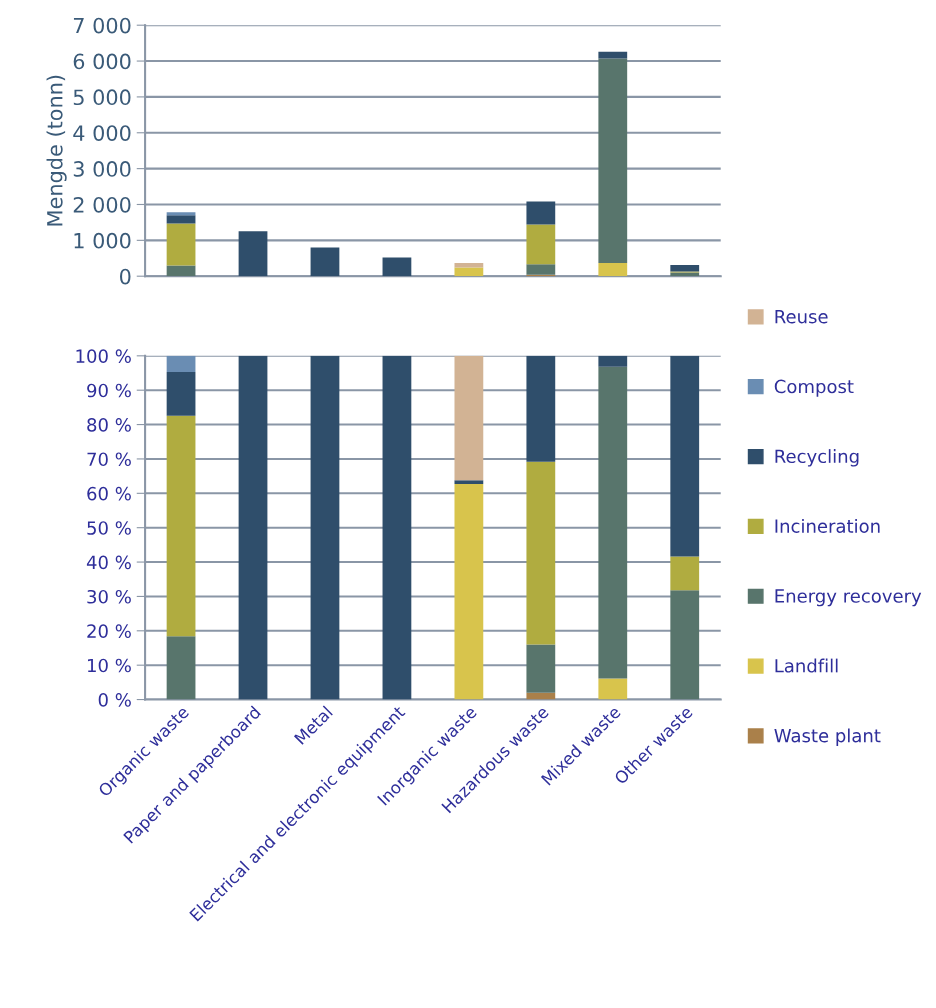 This screenshot has height=1008, width=936. Describe the element at coordinates (817, 458) in the screenshot. I see `legend-label: Recycling` at that location.